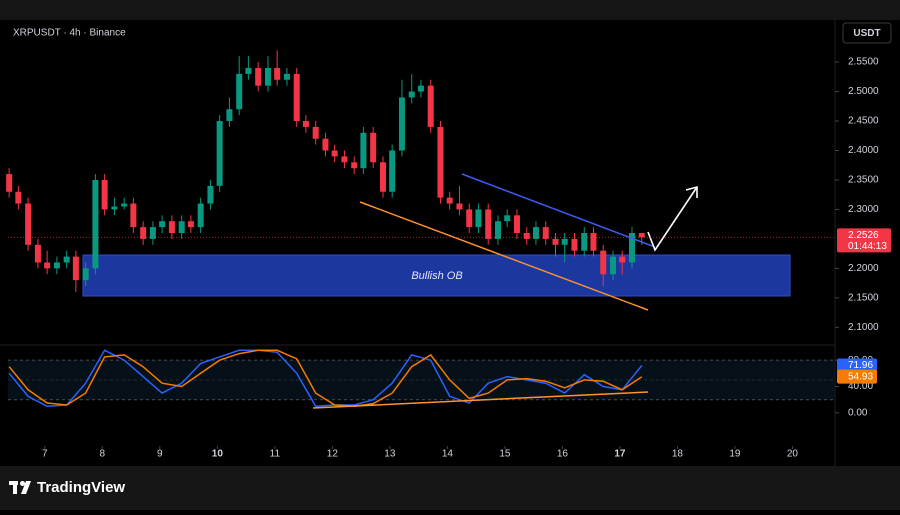 The width and height of the screenshot is (900, 515). Describe the element at coordinates (480, 400) in the screenshot. I see `stoch-trendline` at that location.